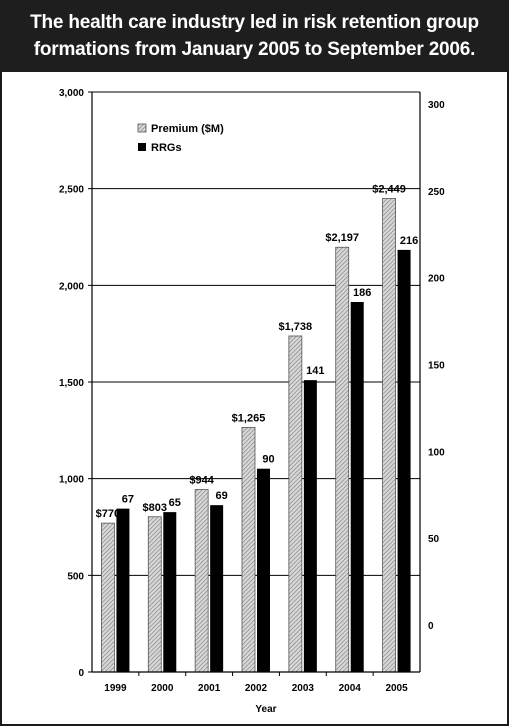  Describe the element at coordinates (71, 480) in the screenshot. I see `left-axis-tick-label: 1,000` at that location.